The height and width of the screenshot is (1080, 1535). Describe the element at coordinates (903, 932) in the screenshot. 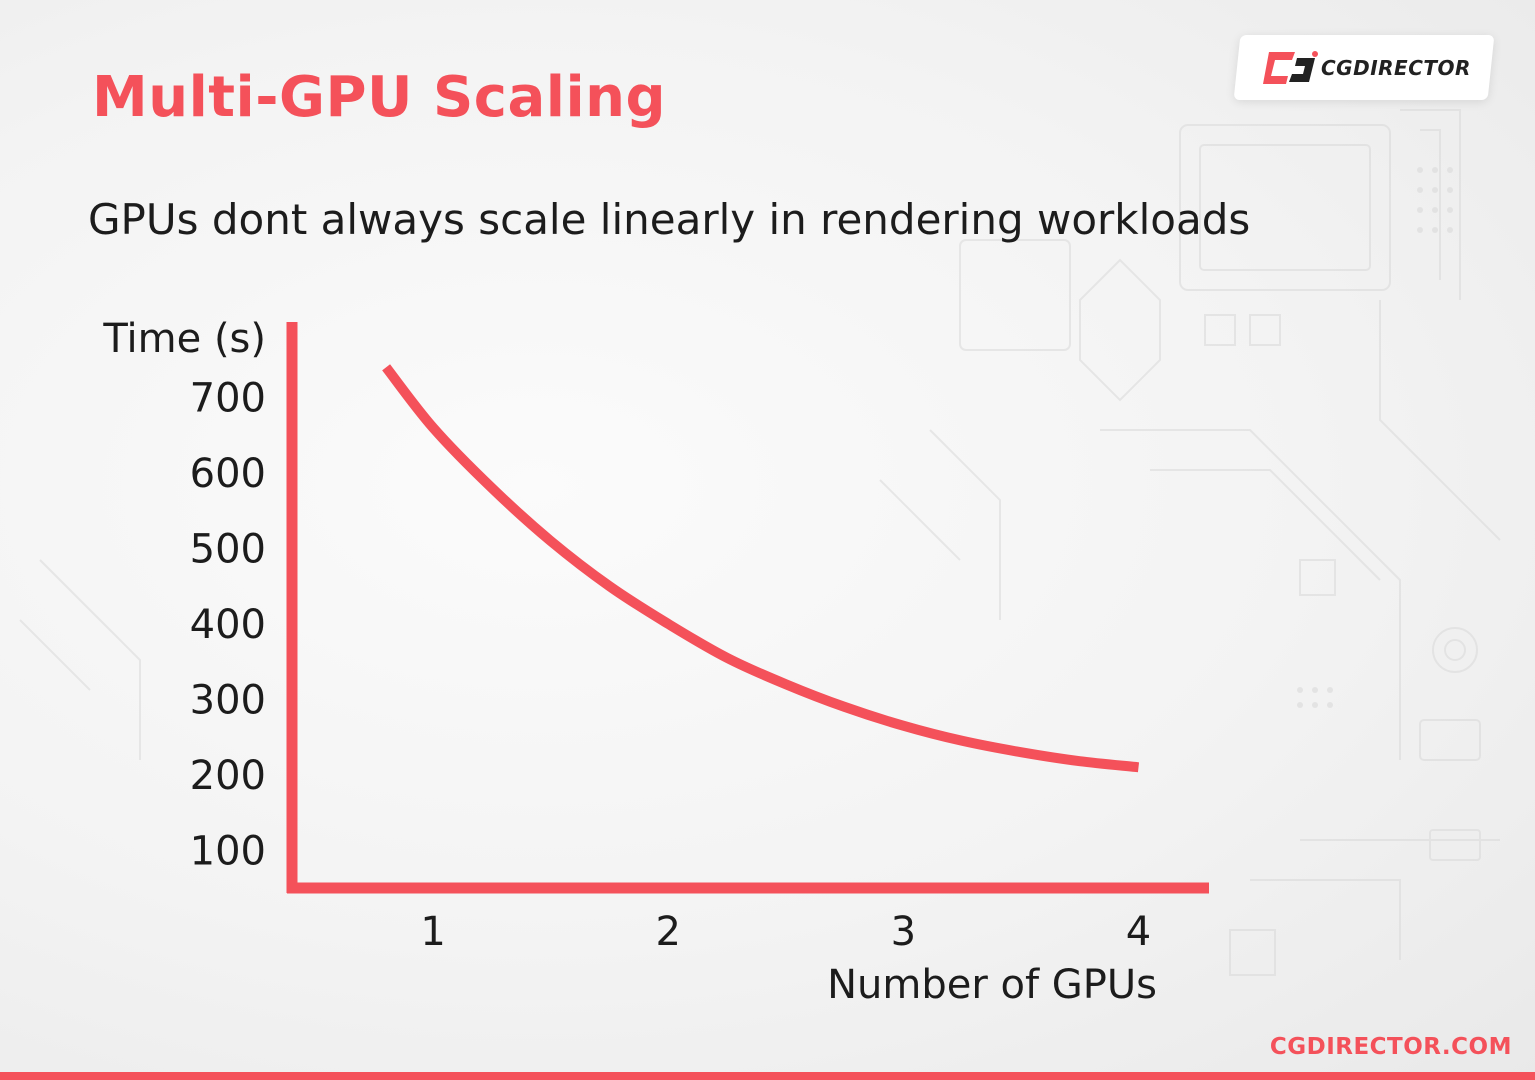

I see `x-tick-label: 3` at that location.